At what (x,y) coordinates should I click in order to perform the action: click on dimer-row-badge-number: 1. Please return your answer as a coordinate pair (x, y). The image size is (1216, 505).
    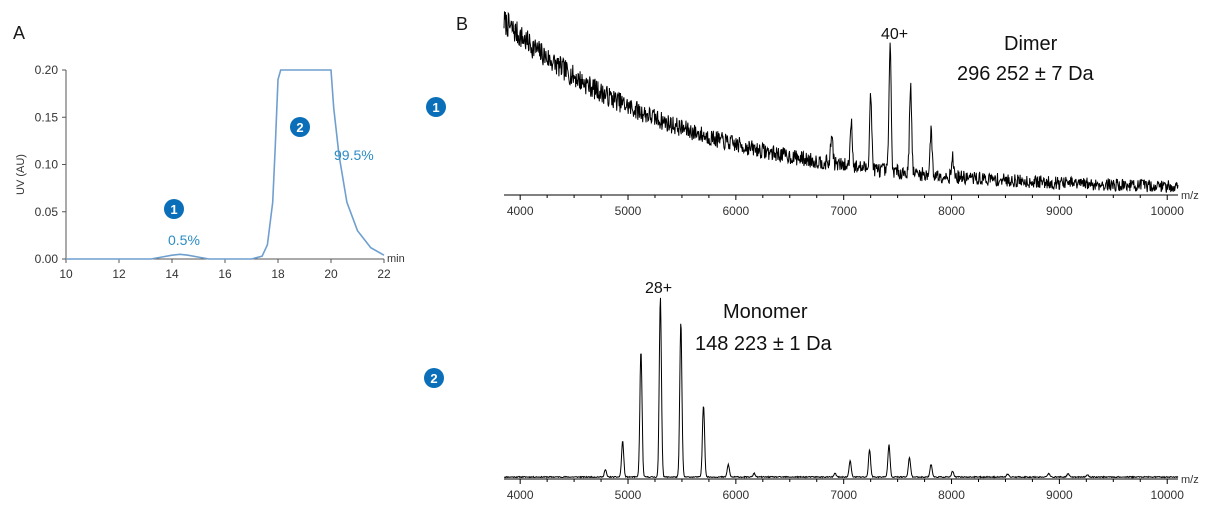
    Looking at the image, I should click on (435, 107).